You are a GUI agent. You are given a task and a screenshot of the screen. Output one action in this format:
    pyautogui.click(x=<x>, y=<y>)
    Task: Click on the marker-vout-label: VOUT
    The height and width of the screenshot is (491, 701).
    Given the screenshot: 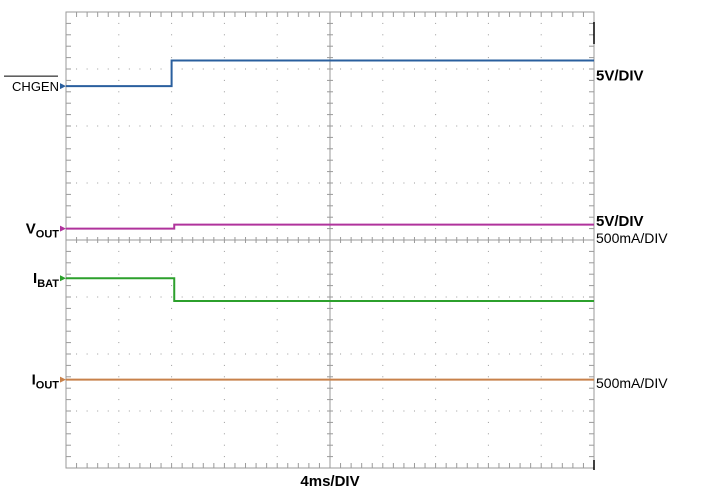 What is the action you would take?
    pyautogui.click(x=43, y=231)
    